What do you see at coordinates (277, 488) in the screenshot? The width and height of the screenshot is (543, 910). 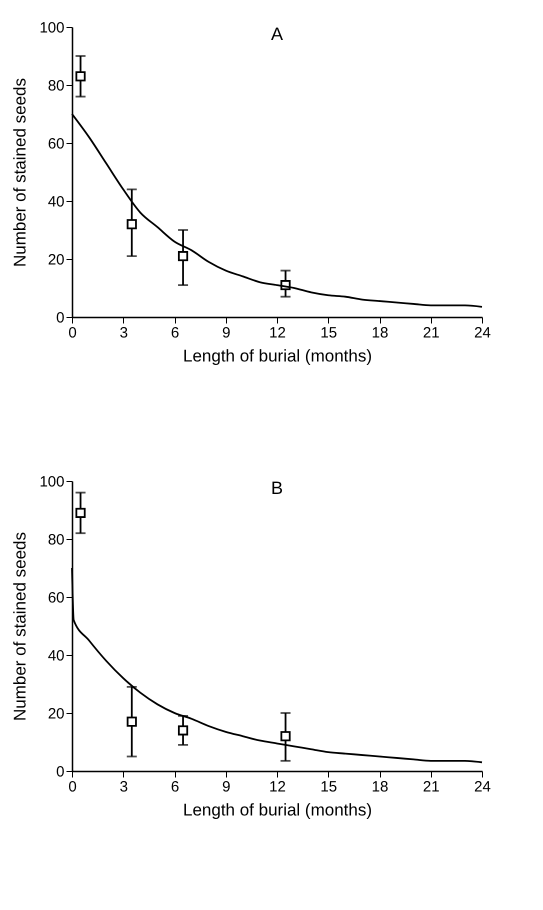 I see `chart-title: B` at bounding box center [277, 488].